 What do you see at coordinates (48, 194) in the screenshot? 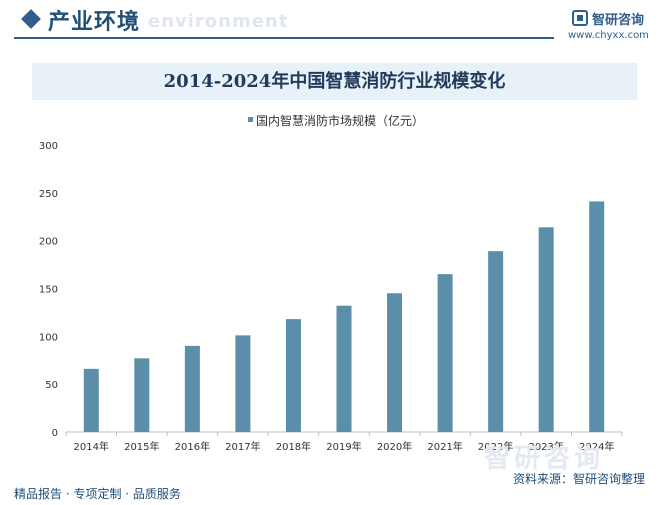
I see `y-tick-label: 250` at bounding box center [48, 194].